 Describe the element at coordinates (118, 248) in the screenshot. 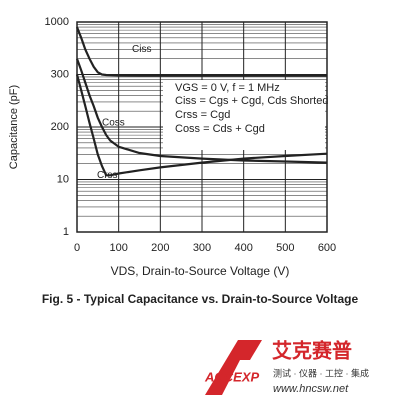

I see `x-tick-label: 100` at that location.